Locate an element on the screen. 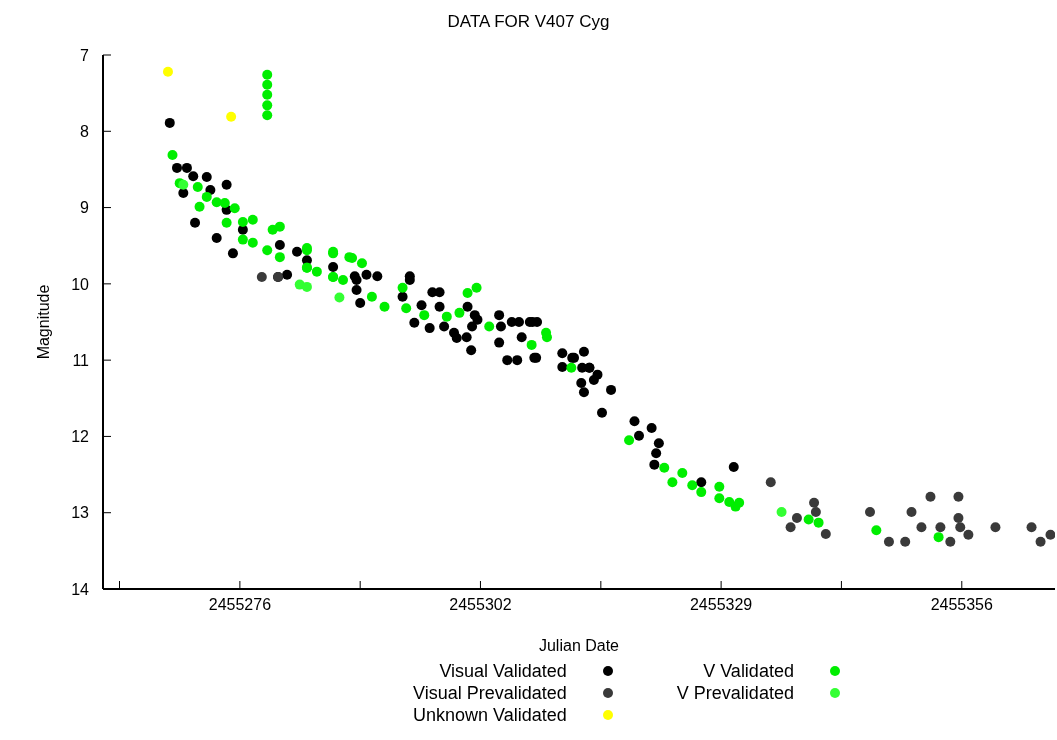  chart-title: DATA FOR V407 Cyg is located at coordinates (528, 22).